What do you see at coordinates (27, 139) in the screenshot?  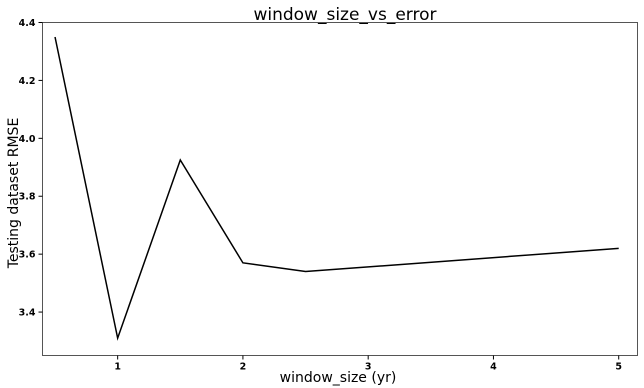 I see `y-tick-label: 4.0` at bounding box center [27, 139].